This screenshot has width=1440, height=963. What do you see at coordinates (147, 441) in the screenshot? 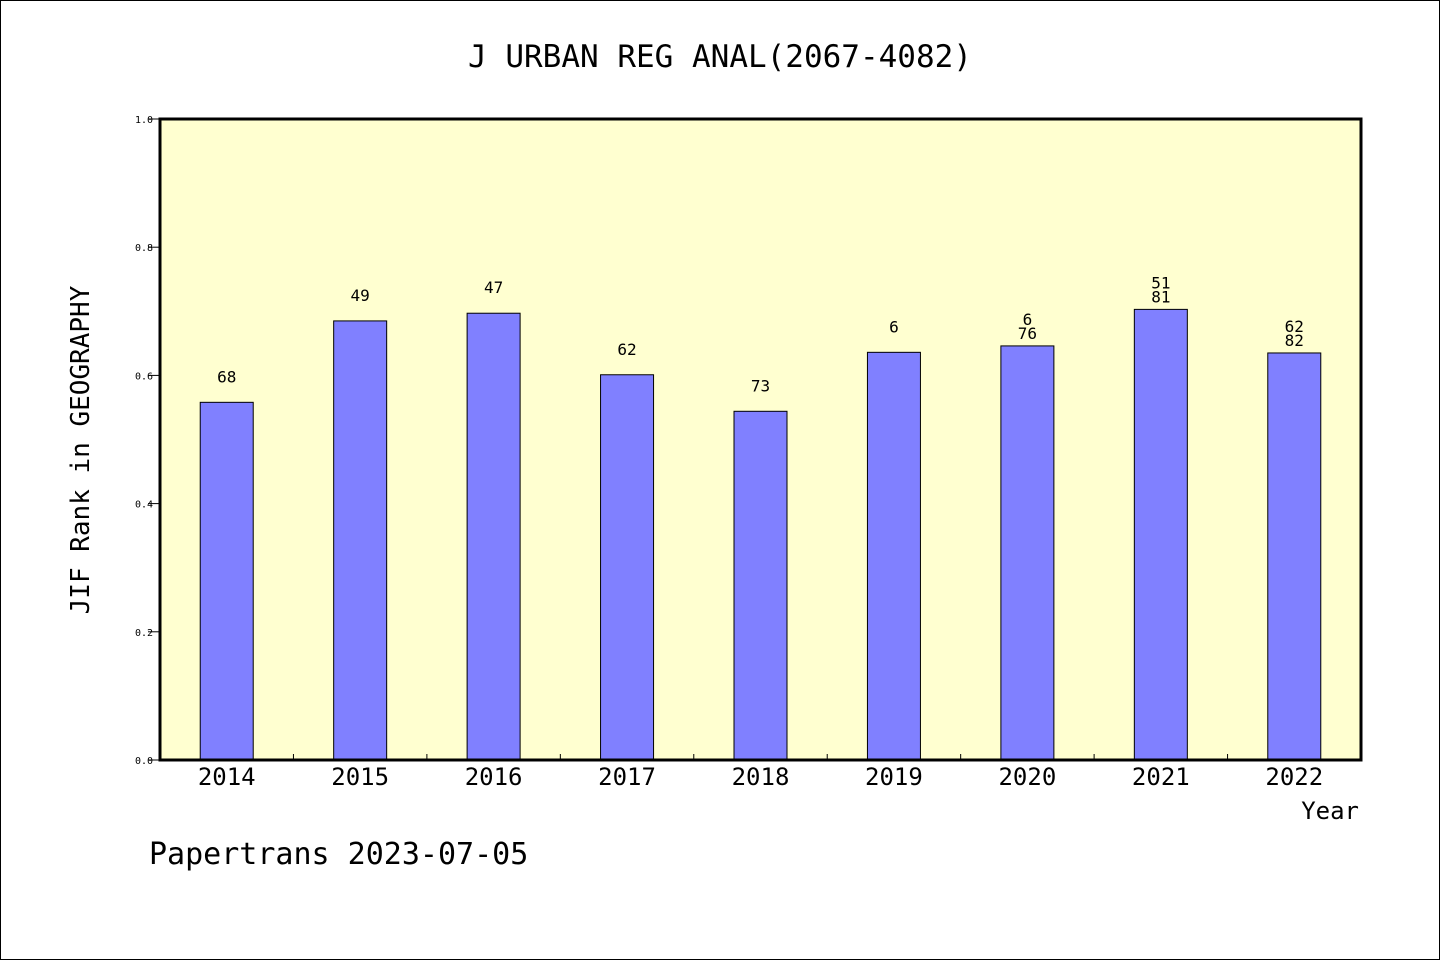
I see `y-axis: 0.0 0.2 0.4 0.6 0.8 1.0` at bounding box center [147, 441].